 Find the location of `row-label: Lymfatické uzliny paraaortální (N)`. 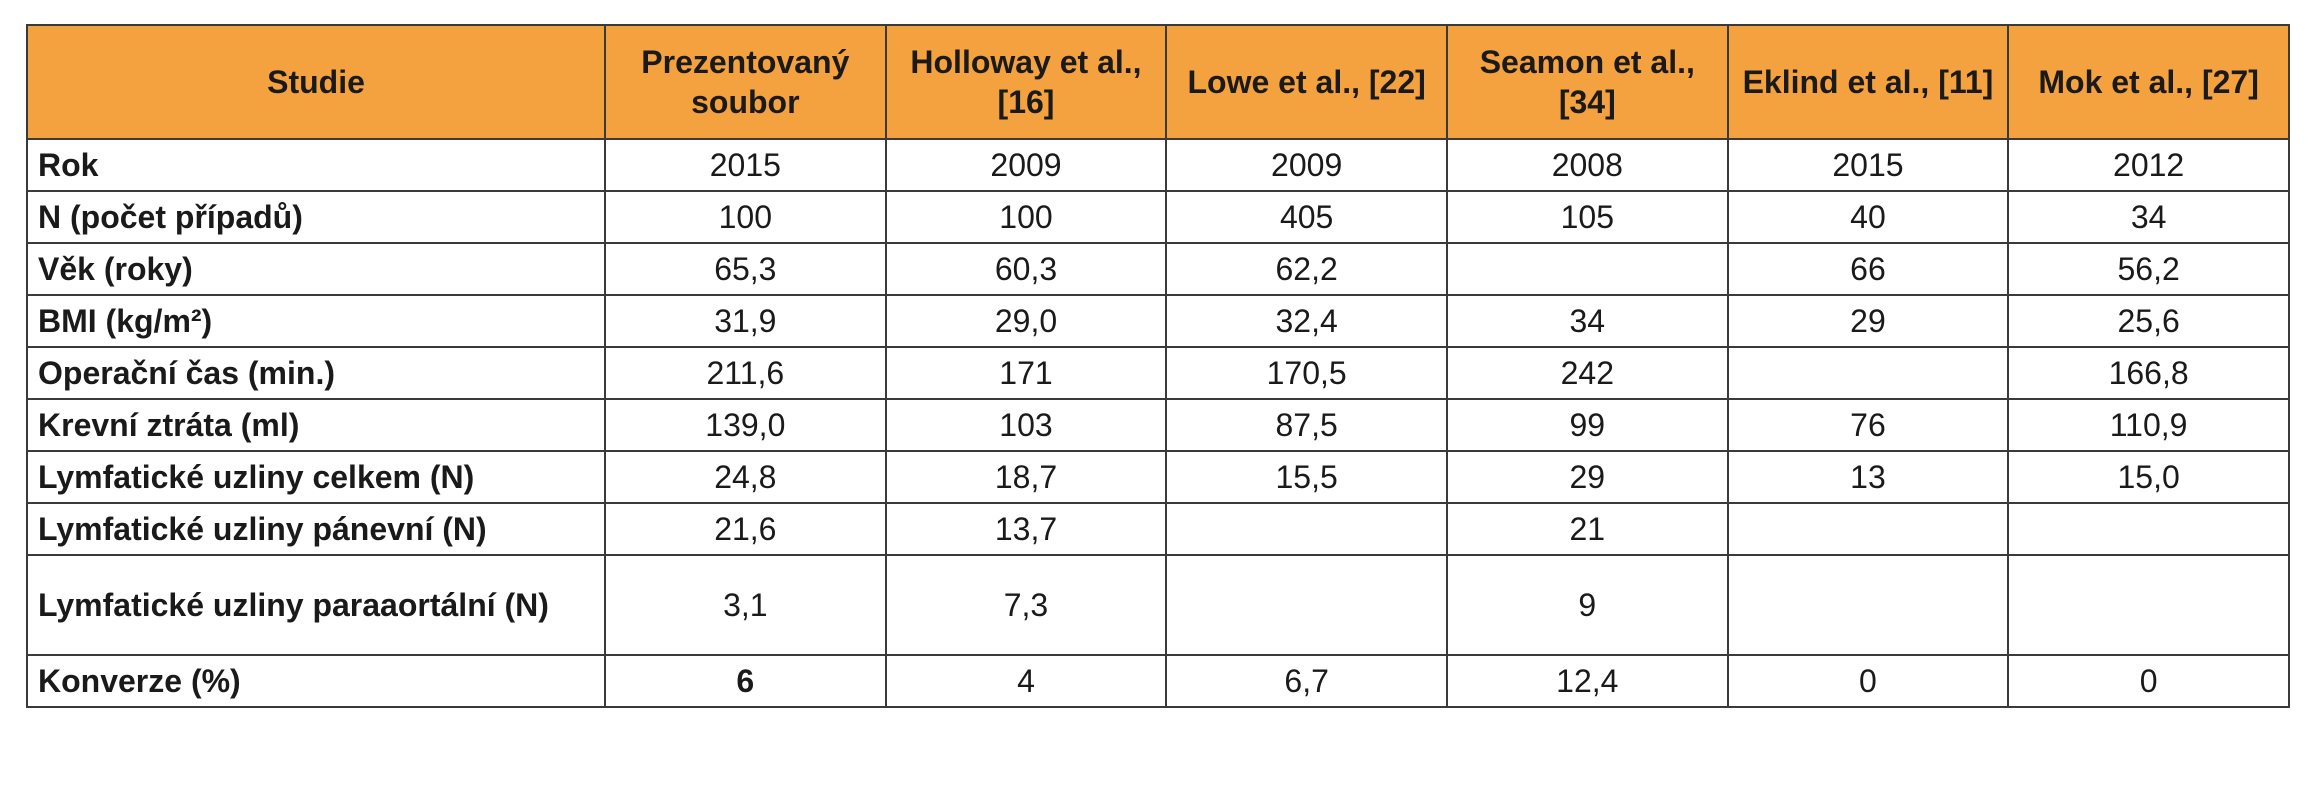

row-label: Lymfatické uzliny paraaortální (N) is located at coordinates (316, 605).